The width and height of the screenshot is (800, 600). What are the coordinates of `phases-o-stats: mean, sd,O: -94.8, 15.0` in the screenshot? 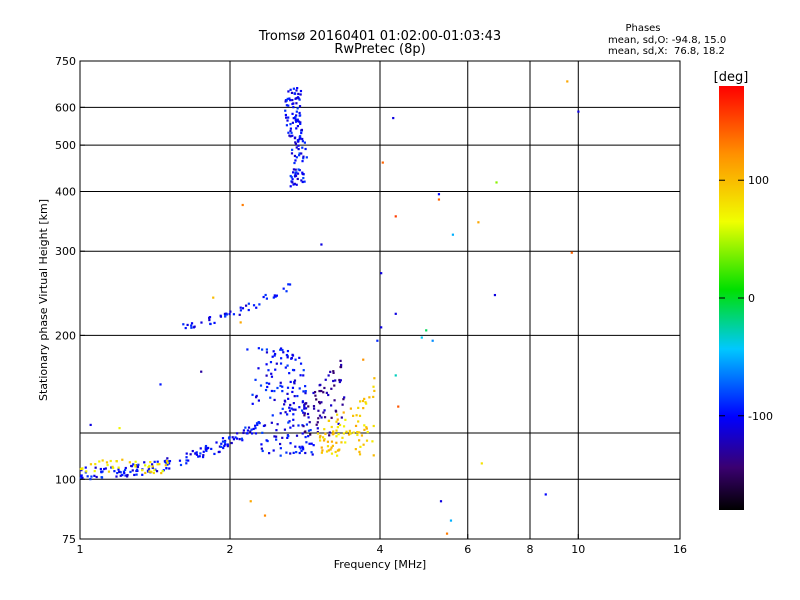 It's located at (667, 40).